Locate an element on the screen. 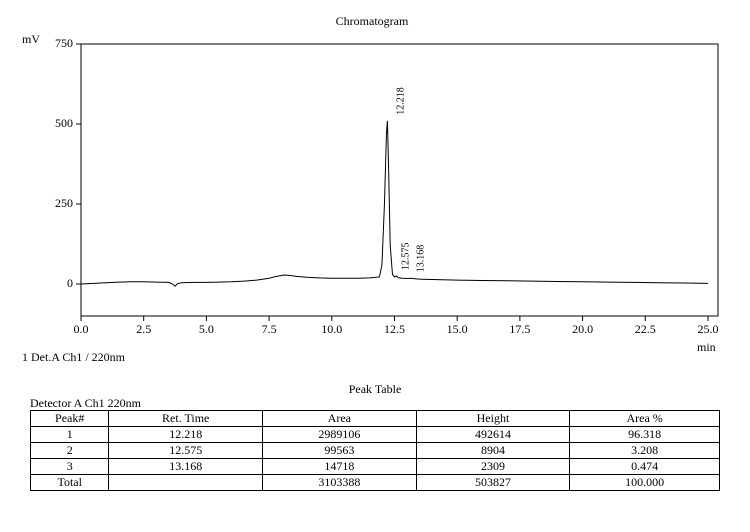 The height and width of the screenshot is (532, 750). table-cell: Area % is located at coordinates (644, 418).